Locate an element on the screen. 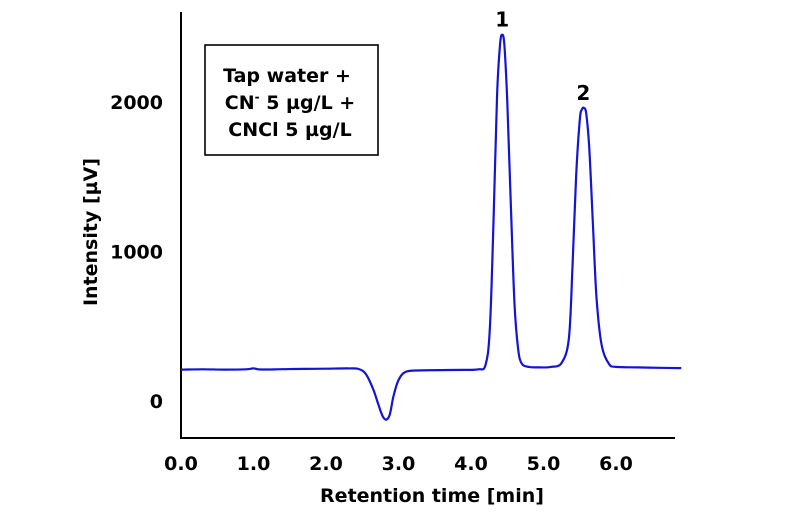 This screenshot has width=800, height=519. x-tick-label: 2.0 is located at coordinates (326, 464).